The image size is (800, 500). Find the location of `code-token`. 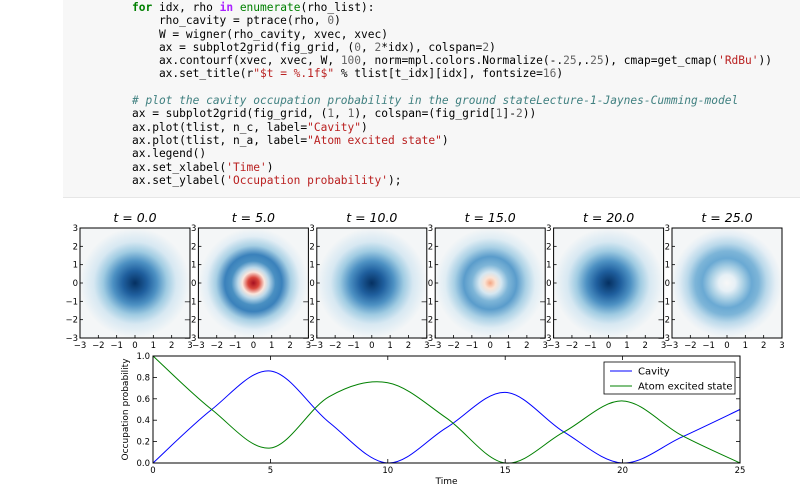

code-token is located at coordinates (236, 7).